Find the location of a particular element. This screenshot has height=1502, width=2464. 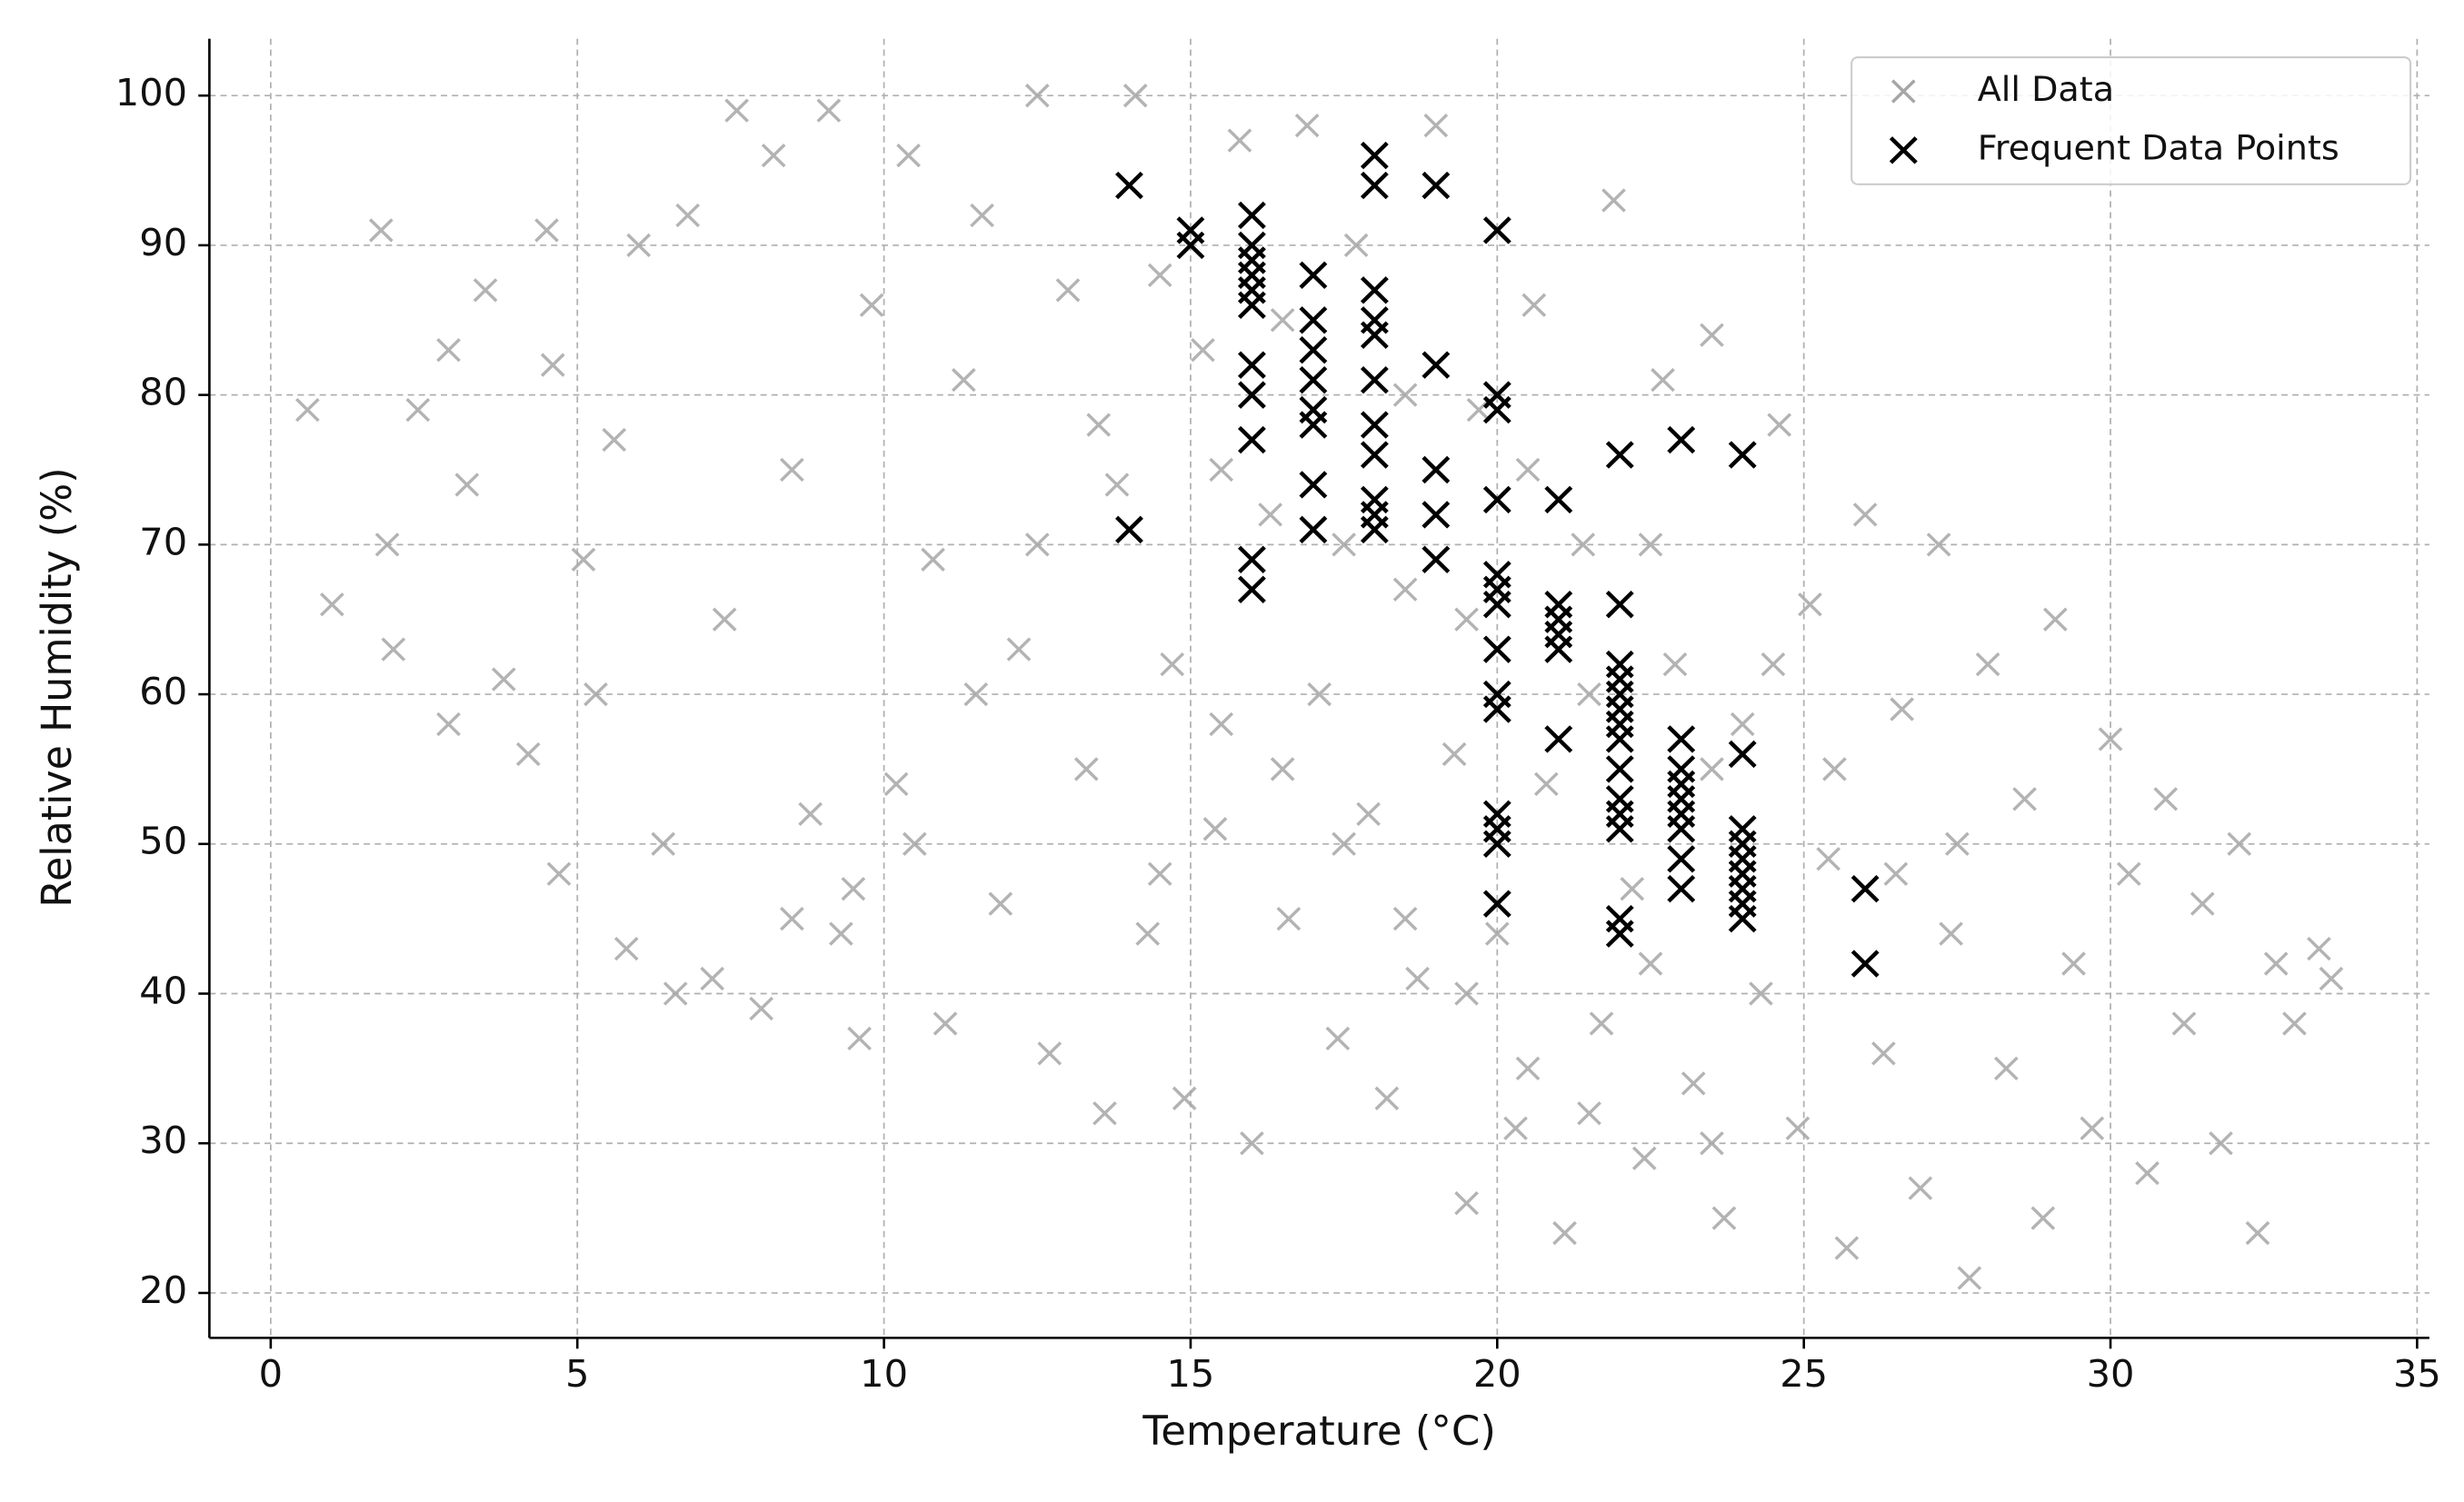

x-tick-label: 30 is located at coordinates (2111, 1374).